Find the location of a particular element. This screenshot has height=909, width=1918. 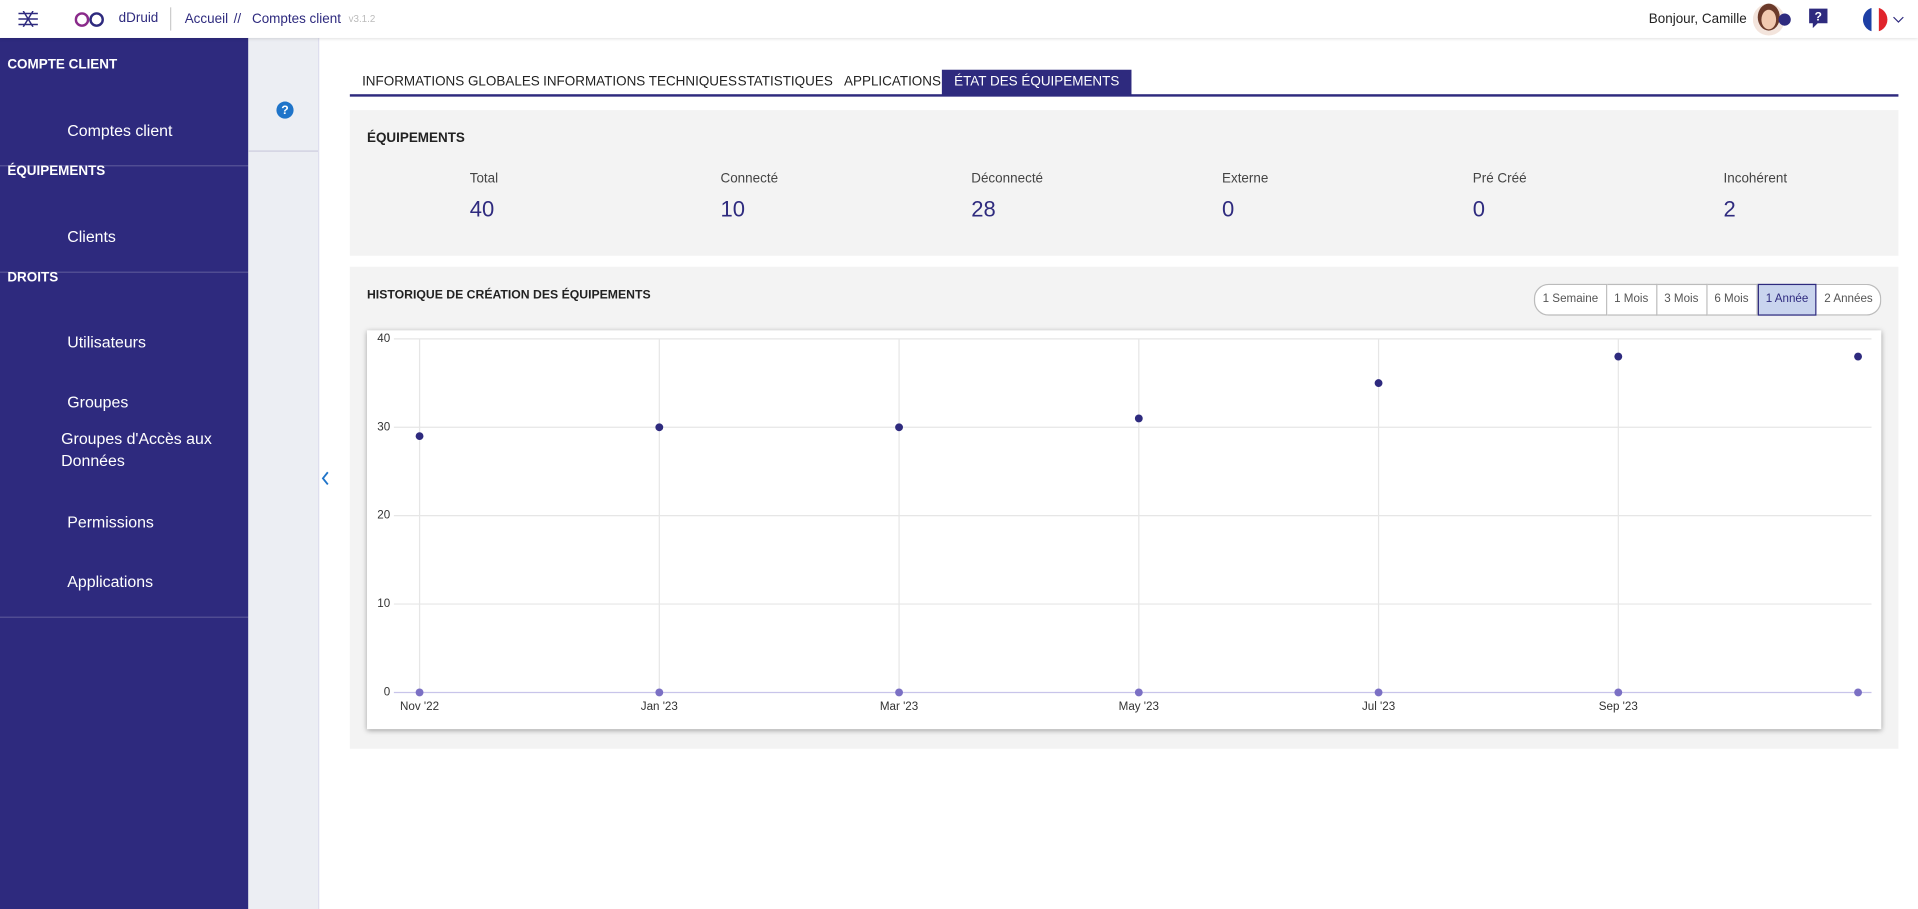

section-title: COMPTE CLIENT is located at coordinates (62, 65).